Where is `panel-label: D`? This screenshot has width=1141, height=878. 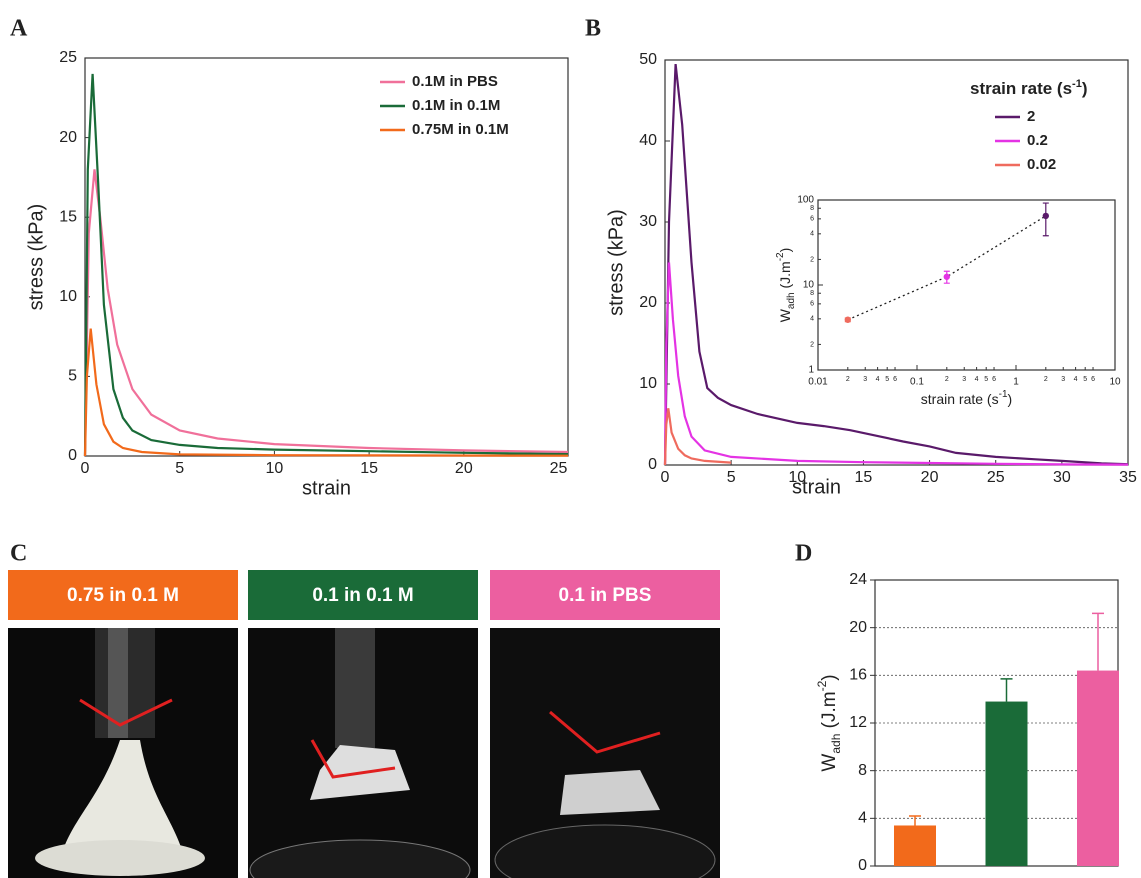 panel-label: D is located at coordinates (803, 554).